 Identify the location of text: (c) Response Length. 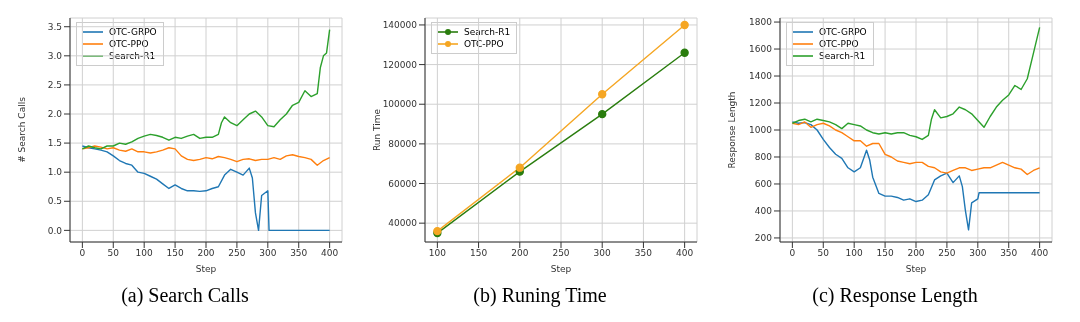
(895, 295).